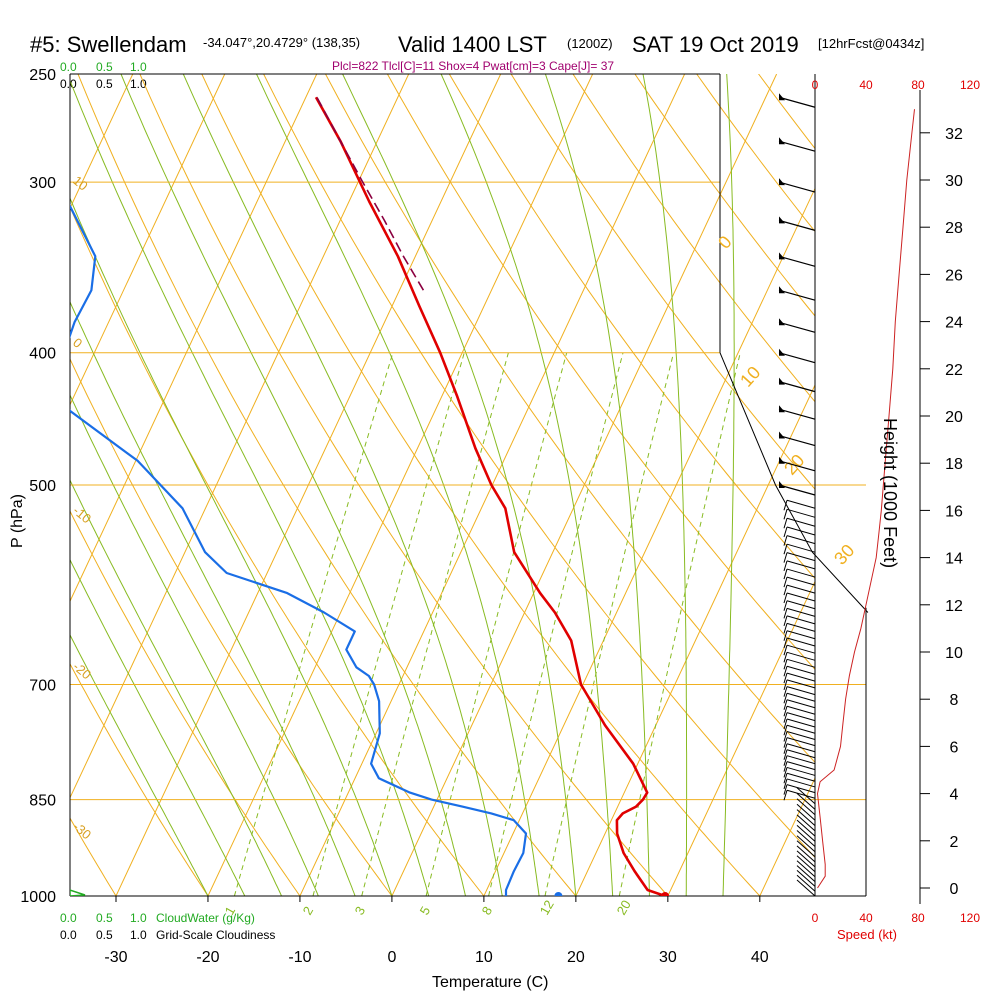  What do you see at coordinates (665, 894) in the screenshot?
I see `sfc-temp-marker` at bounding box center [665, 894].